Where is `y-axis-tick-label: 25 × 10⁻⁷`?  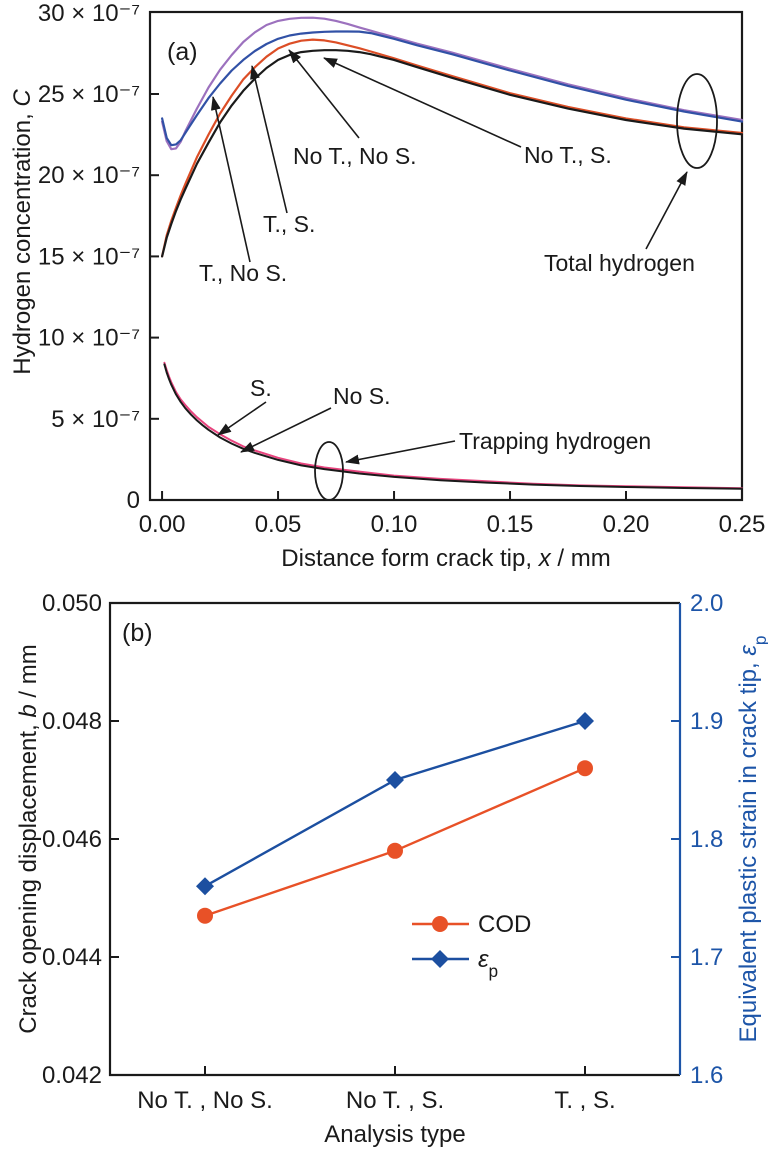
y-axis-tick-label: 25 × 10⁻⁷ is located at coordinates (89, 94).